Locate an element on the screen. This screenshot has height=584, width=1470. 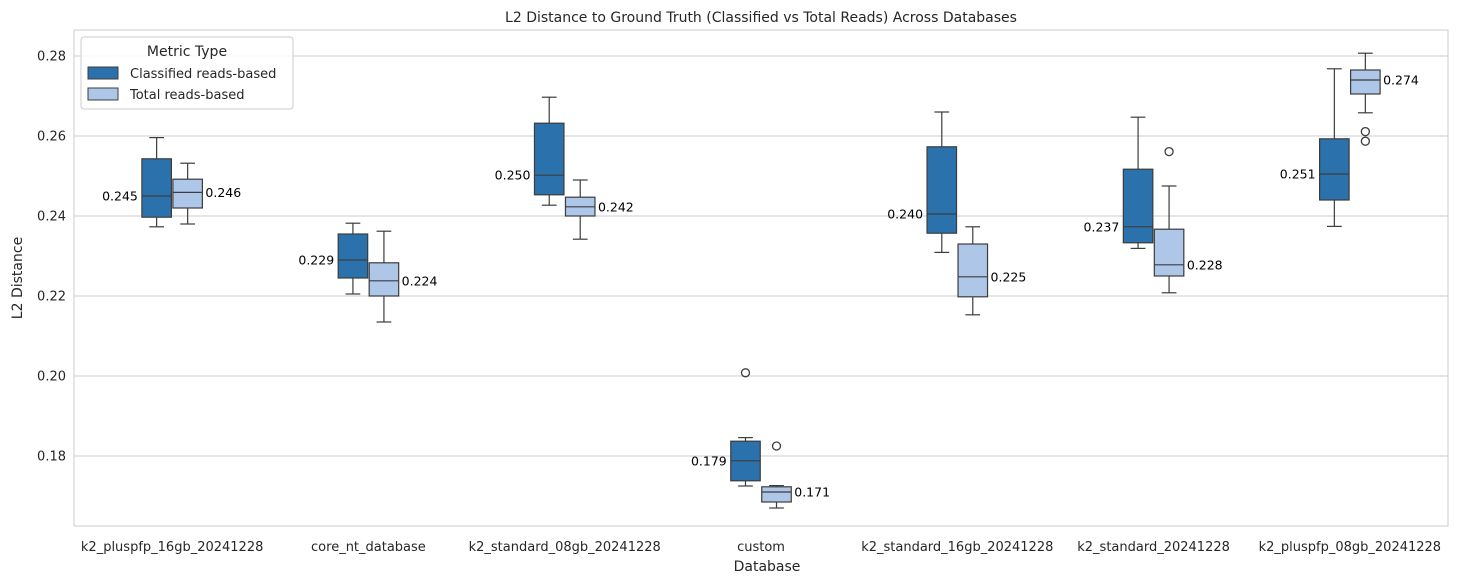
legend-items: Classified reads-based Total reads-based is located at coordinates (181, 84).